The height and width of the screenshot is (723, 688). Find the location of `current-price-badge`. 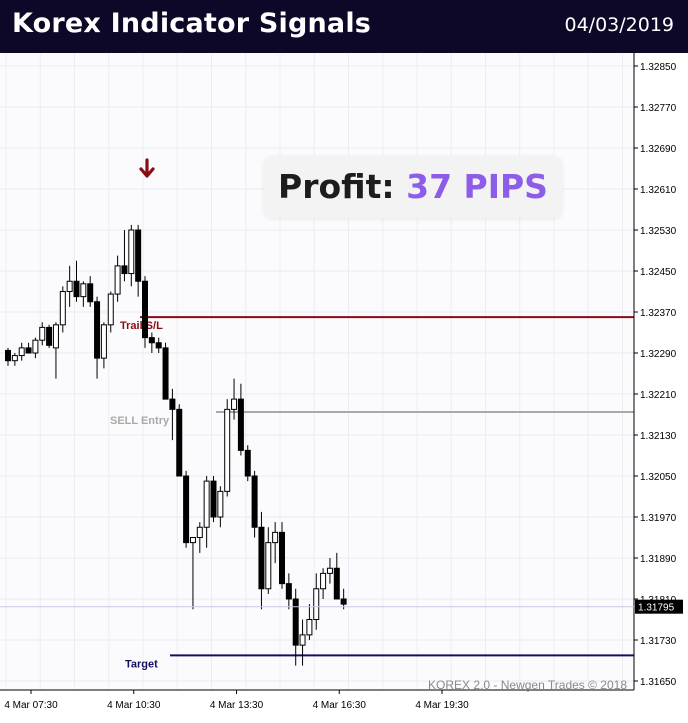

current-price-badge is located at coordinates (659, 606).